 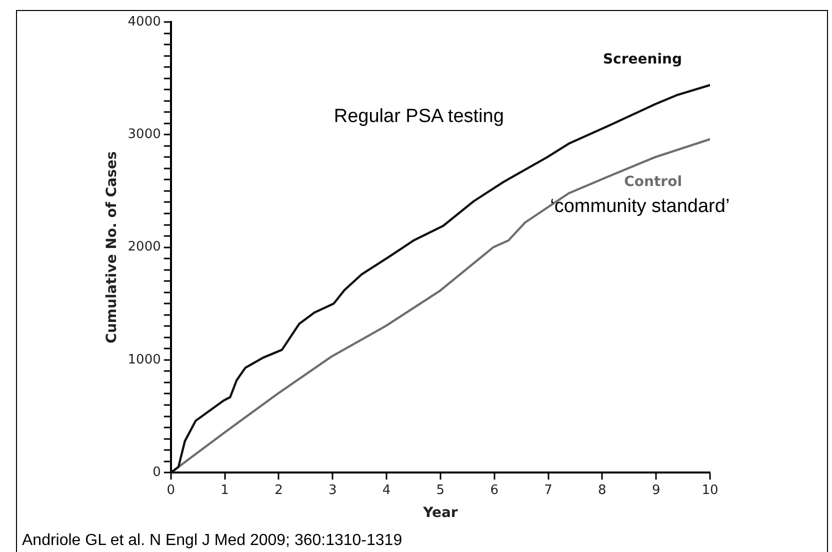 I want to click on x-tick-label: 4, so click(x=386, y=490).